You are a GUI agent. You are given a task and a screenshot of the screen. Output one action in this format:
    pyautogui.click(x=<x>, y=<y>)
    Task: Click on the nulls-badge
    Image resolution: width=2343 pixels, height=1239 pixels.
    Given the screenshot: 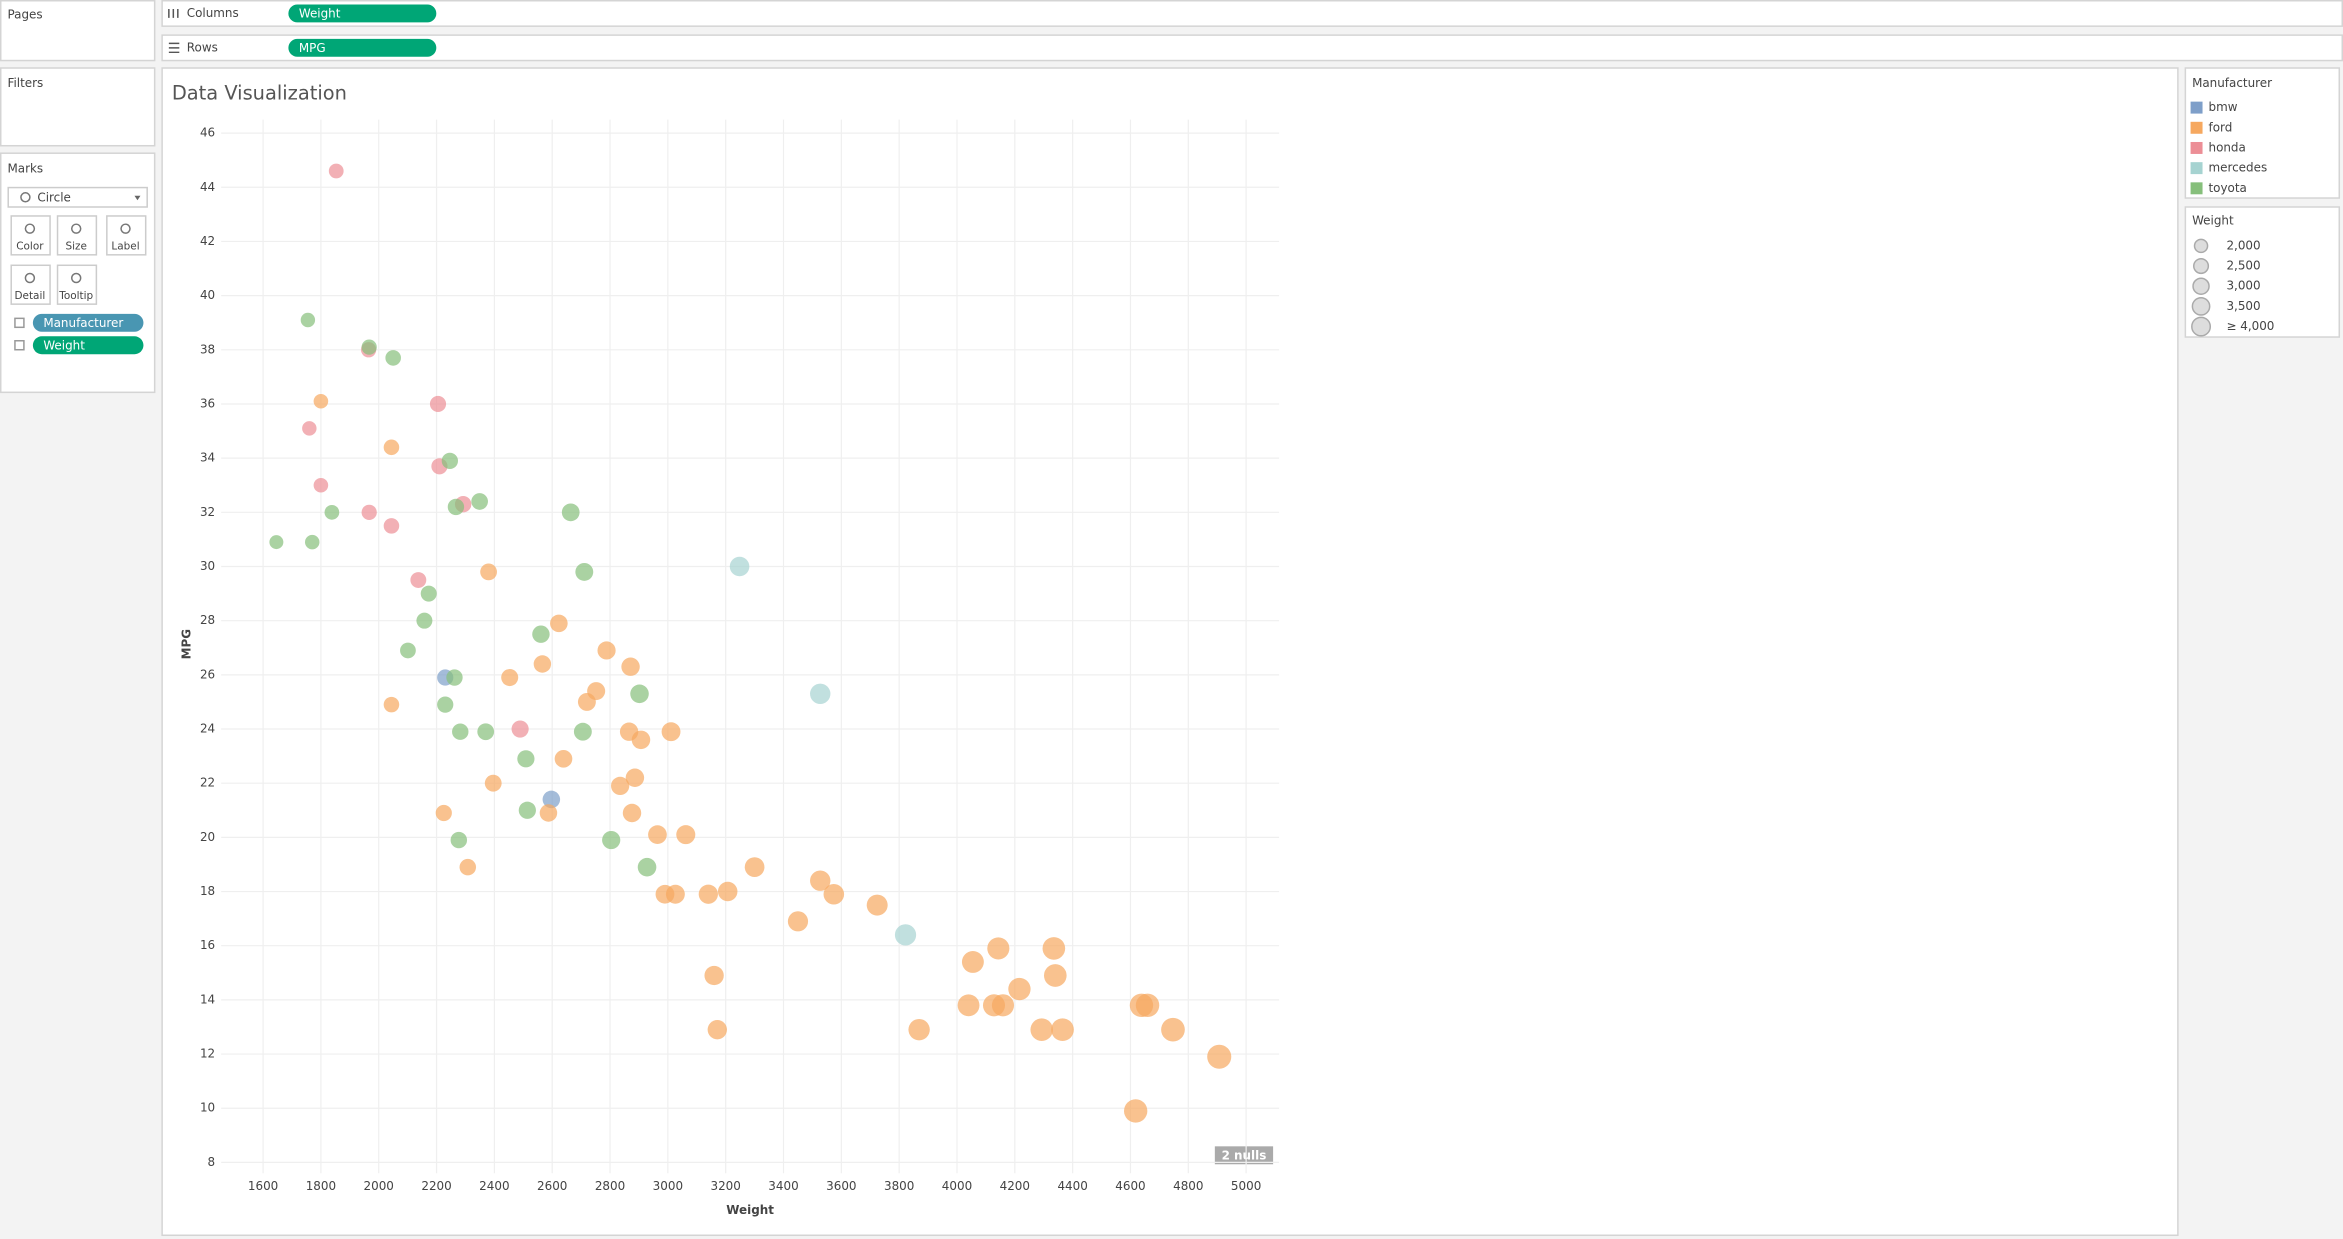 What is the action you would take?
    pyautogui.click(x=1244, y=1155)
    